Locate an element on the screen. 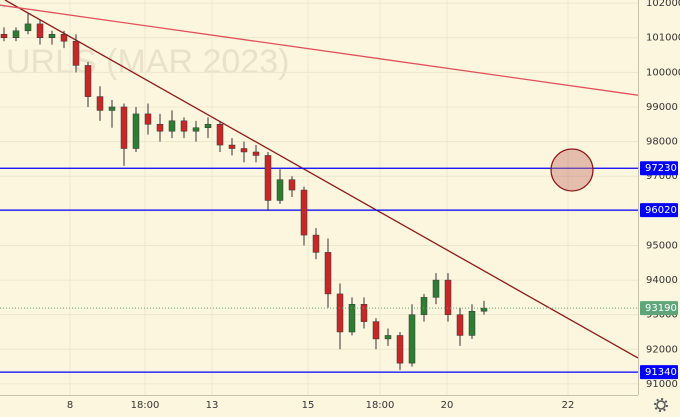 This screenshot has width=680, height=417. level-label: 97230 is located at coordinates (661, 168).